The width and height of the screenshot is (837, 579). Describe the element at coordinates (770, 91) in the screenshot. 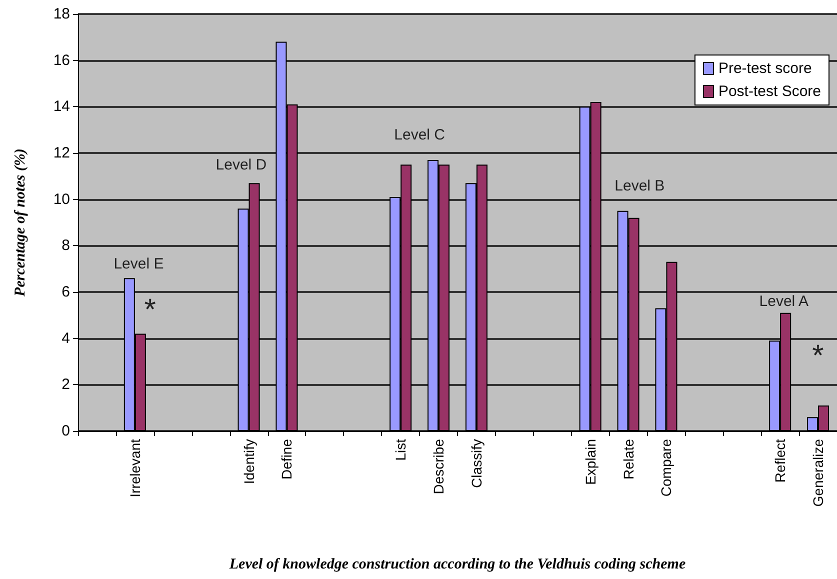

I see `legend-label: Post-test Score` at that location.